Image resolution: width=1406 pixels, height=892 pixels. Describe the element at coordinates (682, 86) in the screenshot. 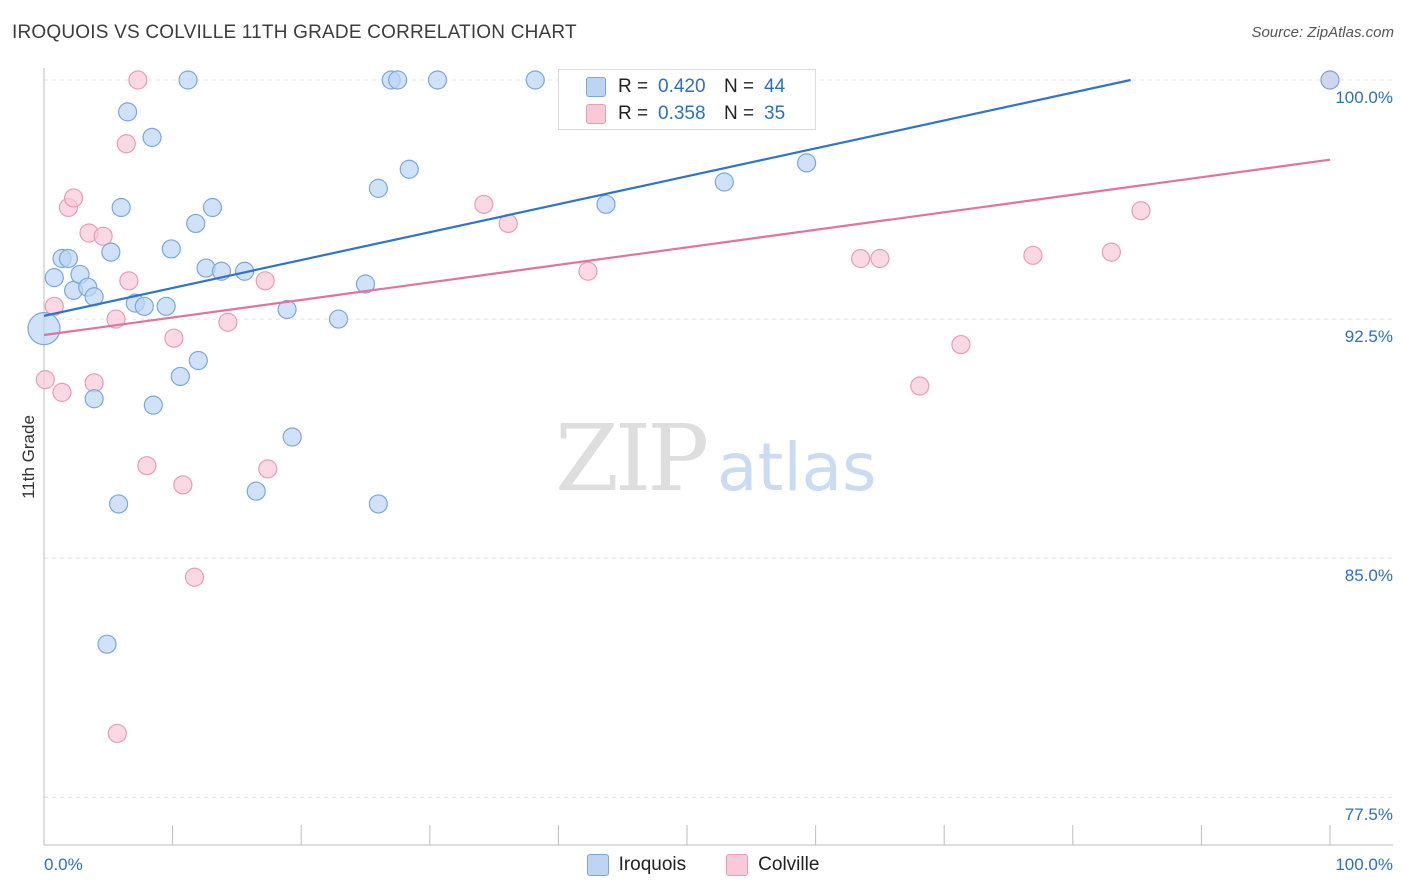

I see `iroquois-r-value: 0.420` at that location.